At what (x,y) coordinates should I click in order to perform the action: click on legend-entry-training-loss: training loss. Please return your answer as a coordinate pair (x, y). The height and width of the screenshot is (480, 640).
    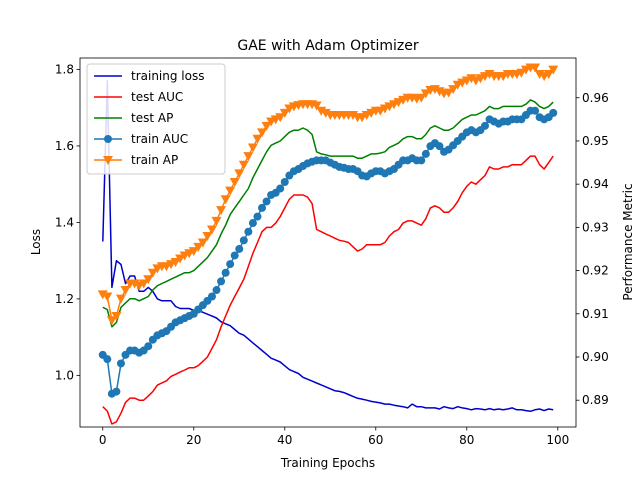
    Looking at the image, I should click on (149, 76).